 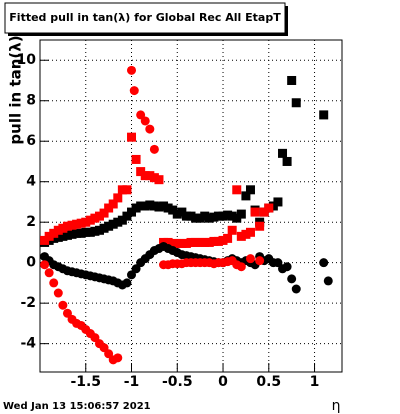 What do you see at coordinates (31, 182) in the screenshot?
I see `y-tick-label: 4` at bounding box center [31, 182].